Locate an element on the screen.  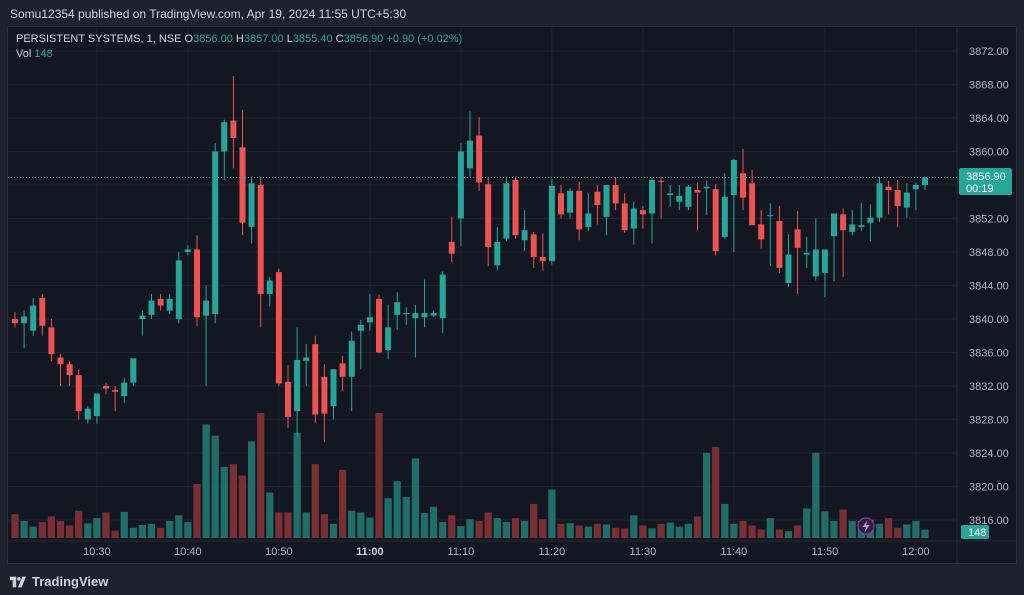
price-tick-label: 3844.00 is located at coordinates (989, 287).